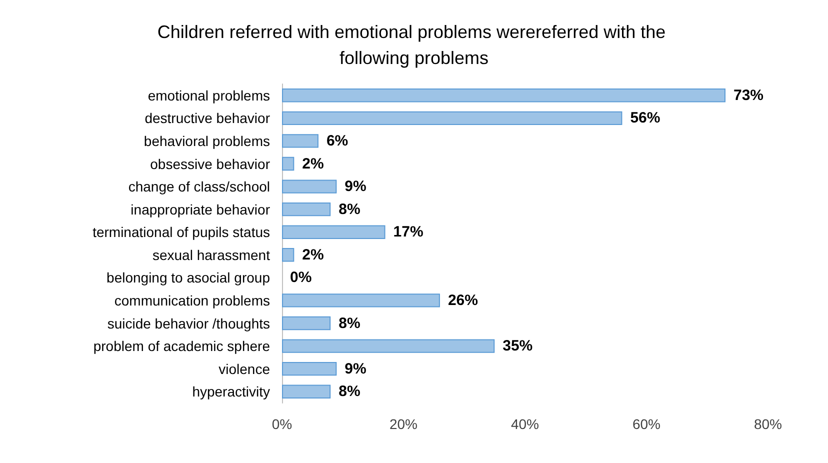 This screenshot has height=463, width=828. I want to click on data-label: 73%, so click(748, 95).